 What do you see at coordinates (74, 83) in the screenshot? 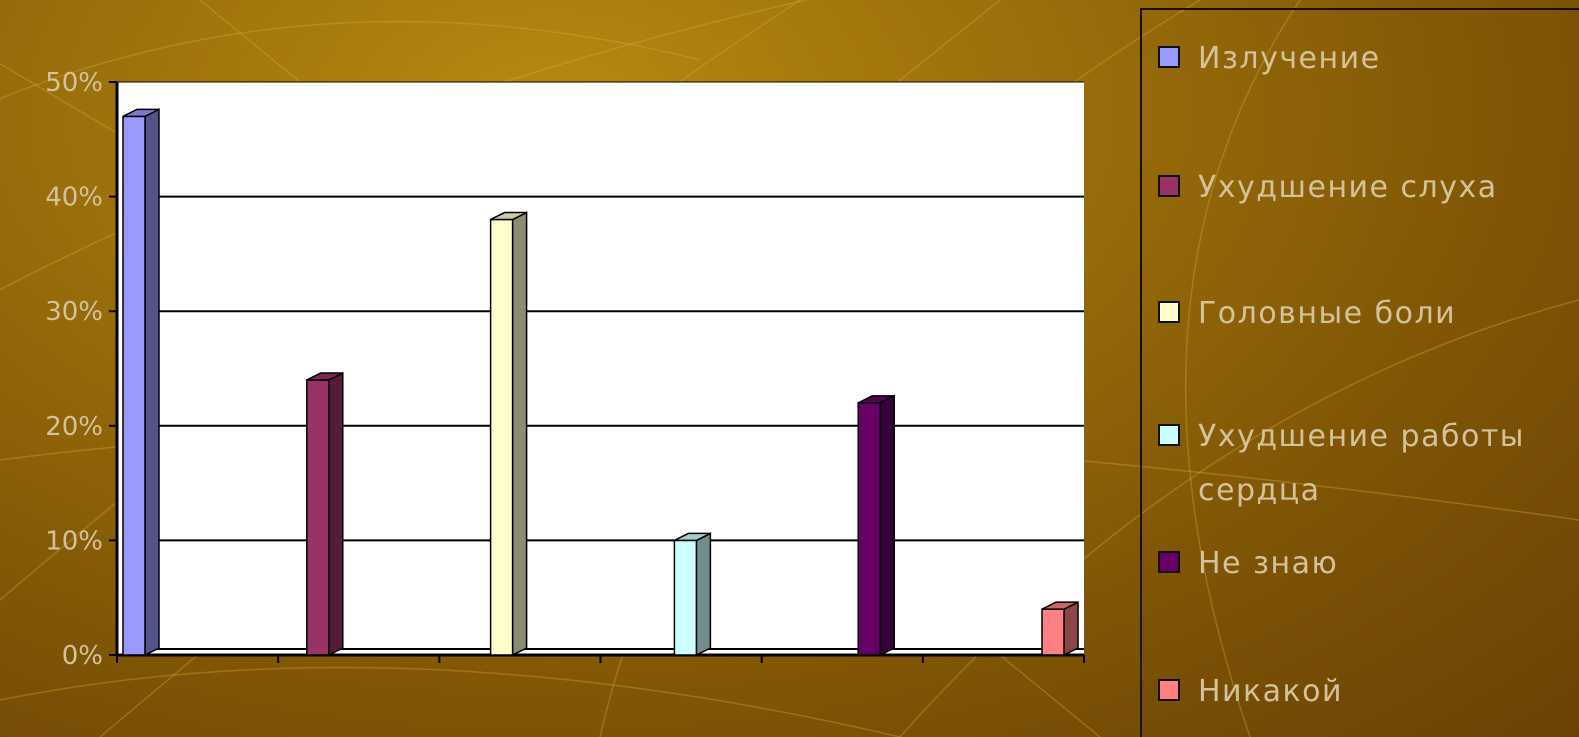
I see `y-tick-label: 50%` at bounding box center [74, 83].